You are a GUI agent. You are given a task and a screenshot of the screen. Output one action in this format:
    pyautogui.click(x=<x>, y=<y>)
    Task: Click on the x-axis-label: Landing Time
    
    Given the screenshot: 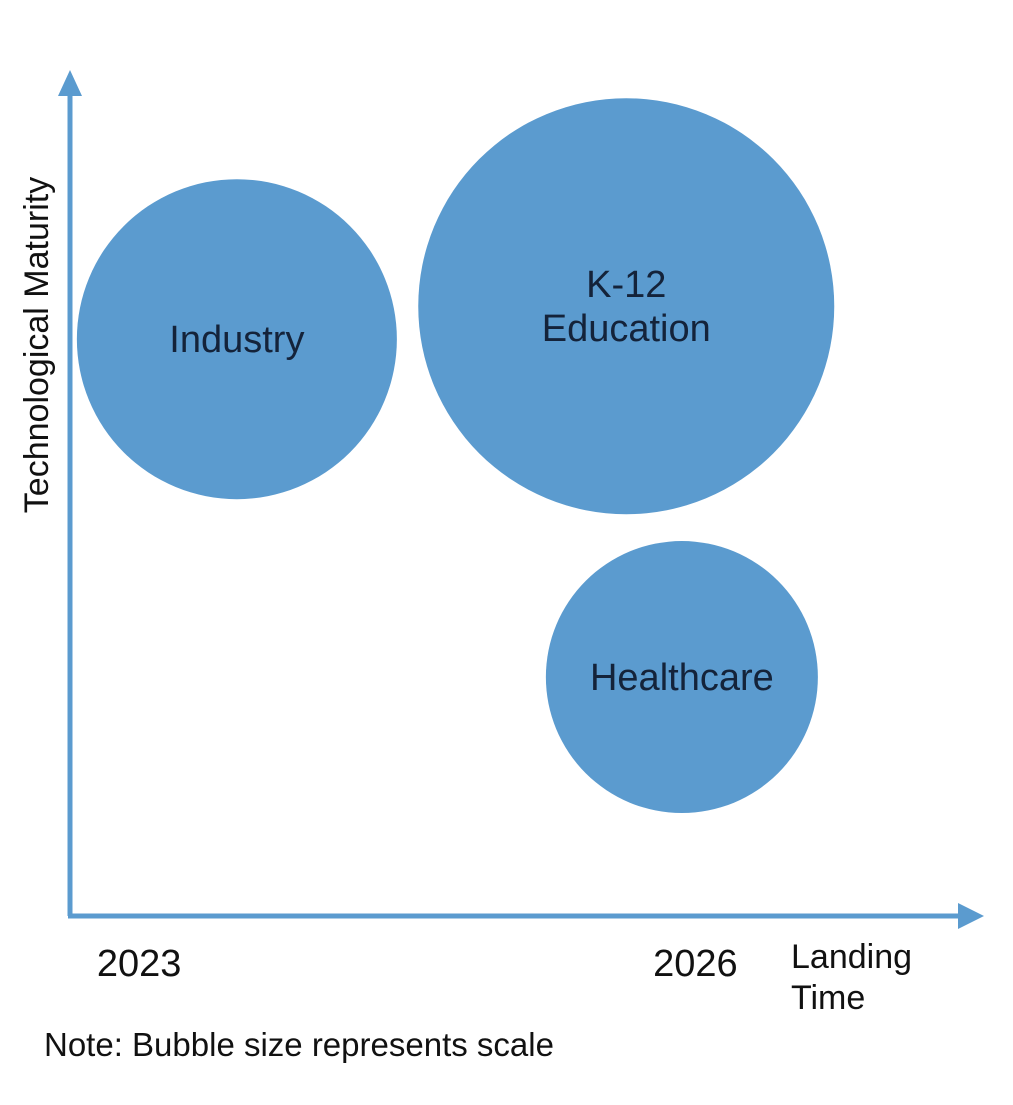 What is the action you would take?
    pyautogui.click(x=851, y=977)
    